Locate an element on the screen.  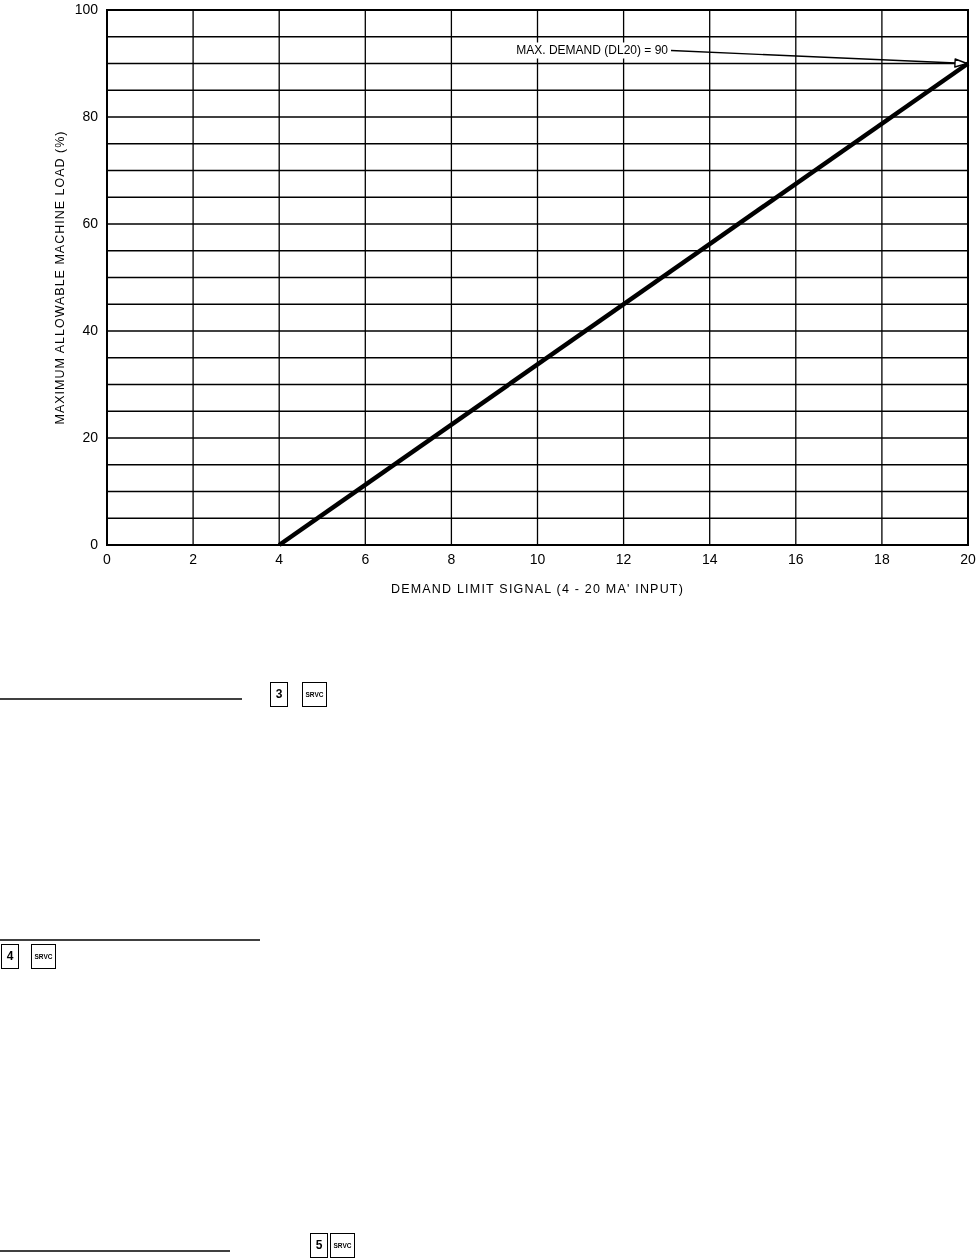
x-tick-label: 8 is located at coordinates (451, 558).